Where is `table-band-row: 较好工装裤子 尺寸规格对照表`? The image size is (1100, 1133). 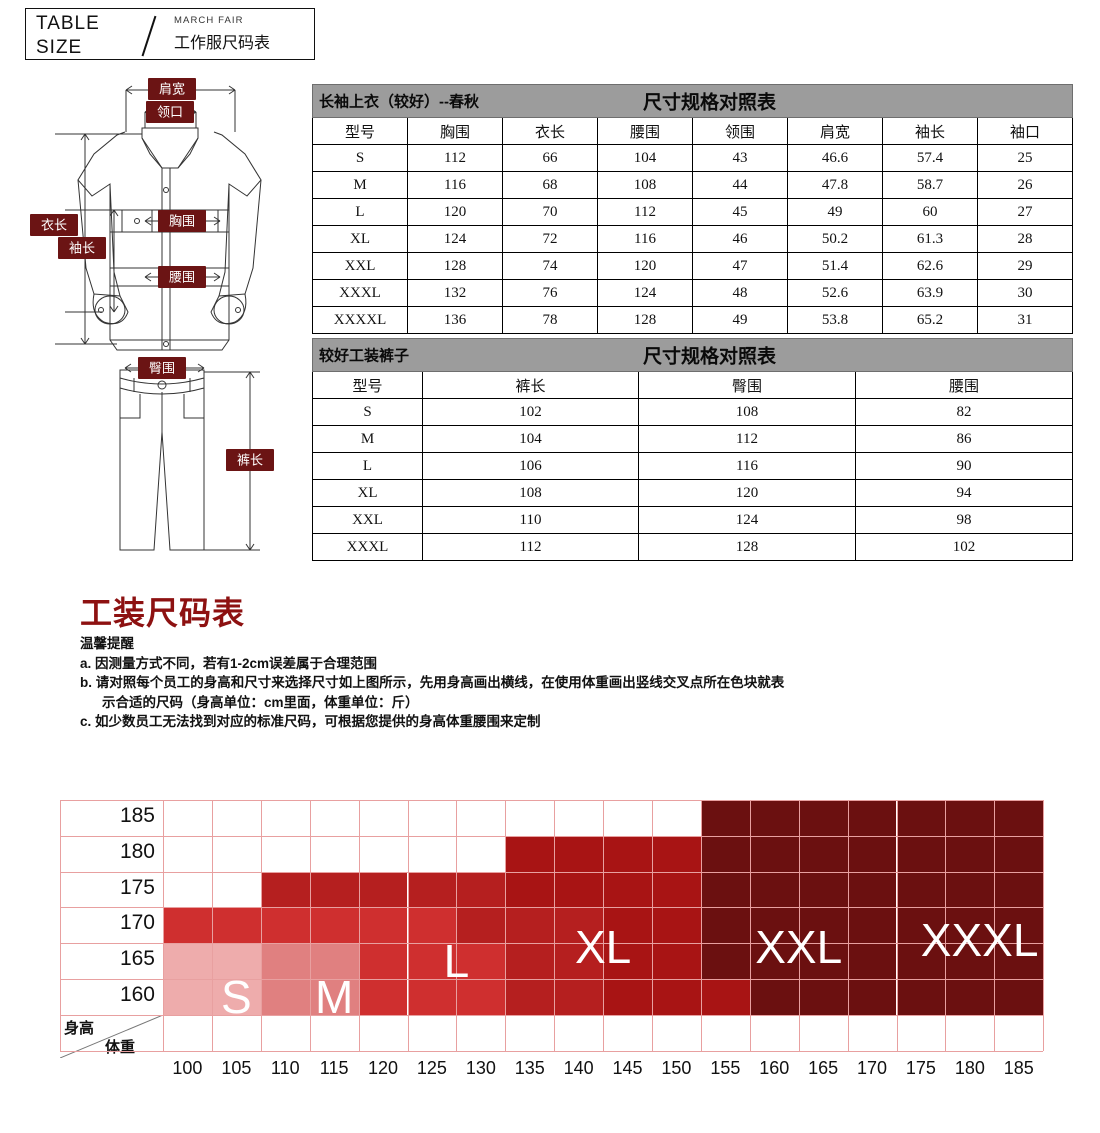 table-band-row: 较好工装裤子 尺寸规格对照表 is located at coordinates (692, 355).